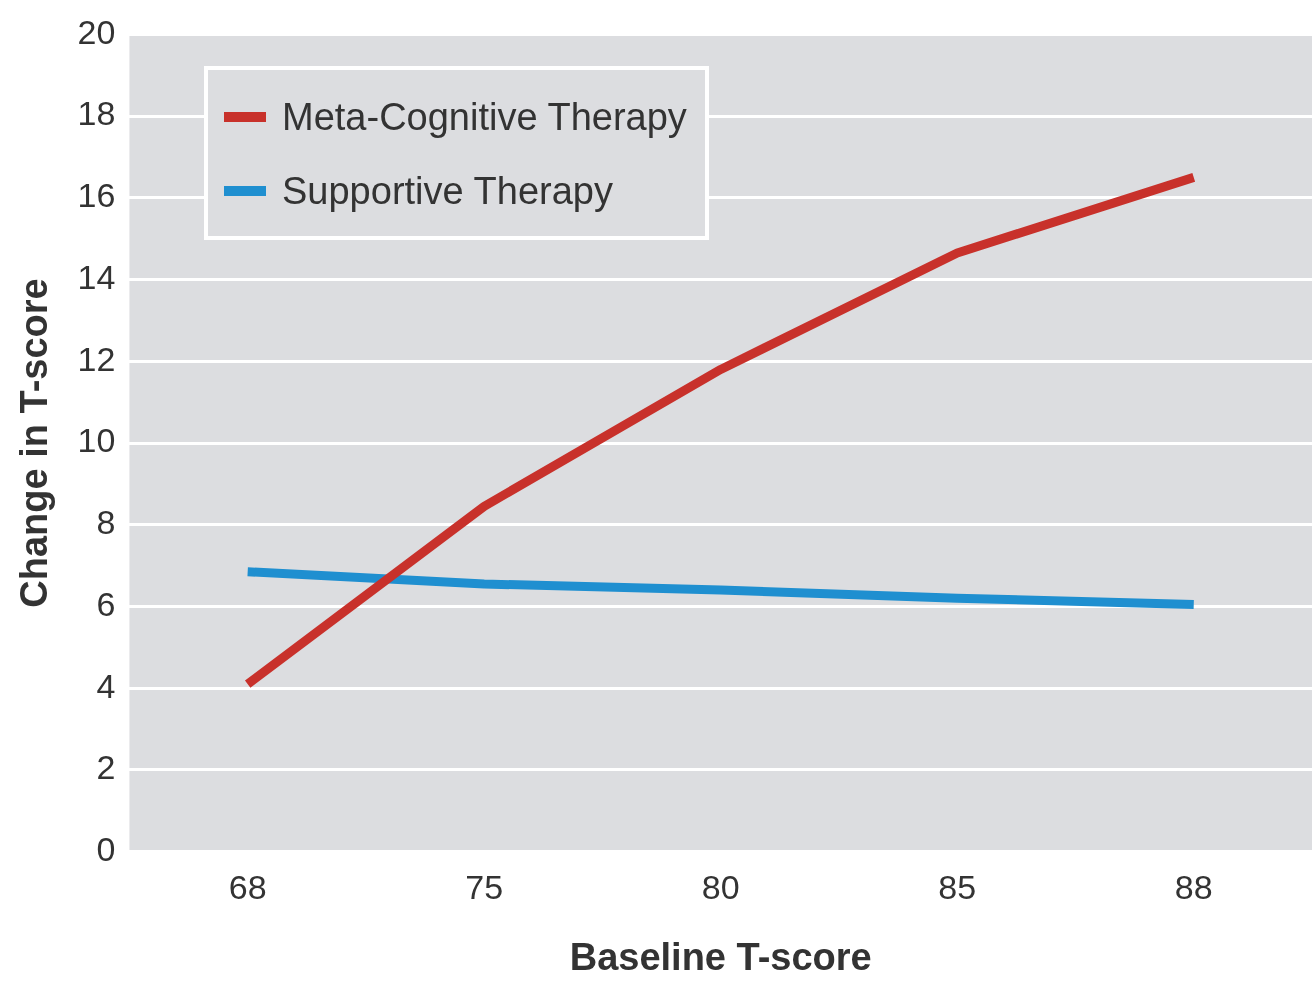  Describe the element at coordinates (484, 887) in the screenshot. I see `x-tick-label: 75` at that location.